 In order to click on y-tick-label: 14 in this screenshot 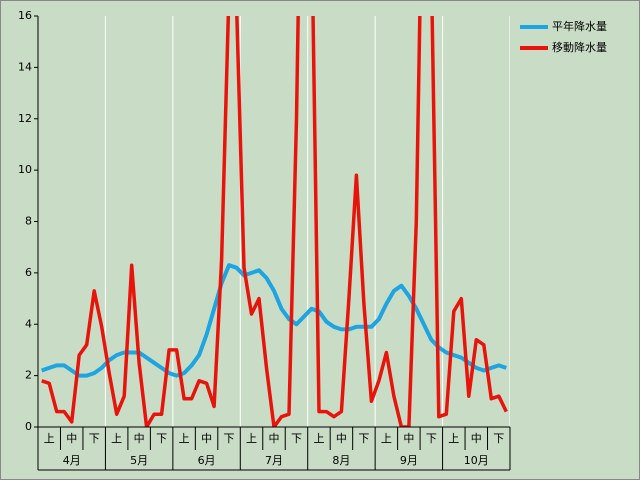, I will do `click(25, 66)`.